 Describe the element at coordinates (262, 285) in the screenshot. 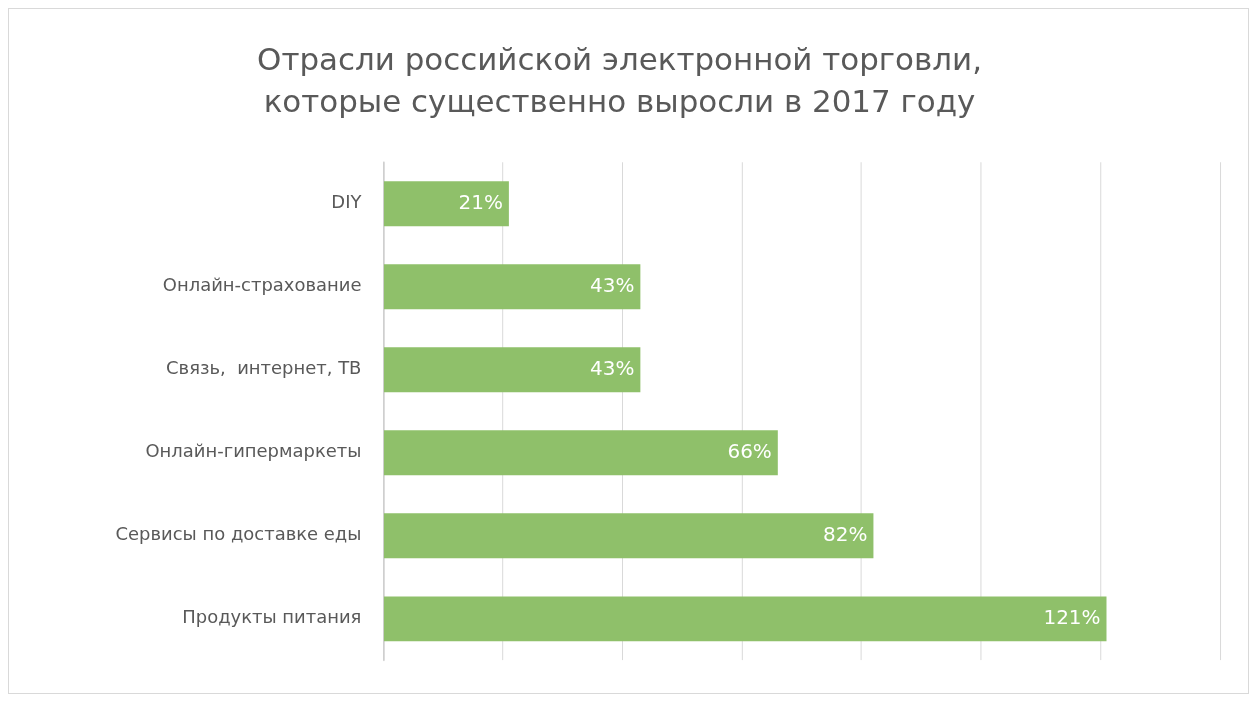

I see `y-tick-label: Онлайн-страхование` at that location.